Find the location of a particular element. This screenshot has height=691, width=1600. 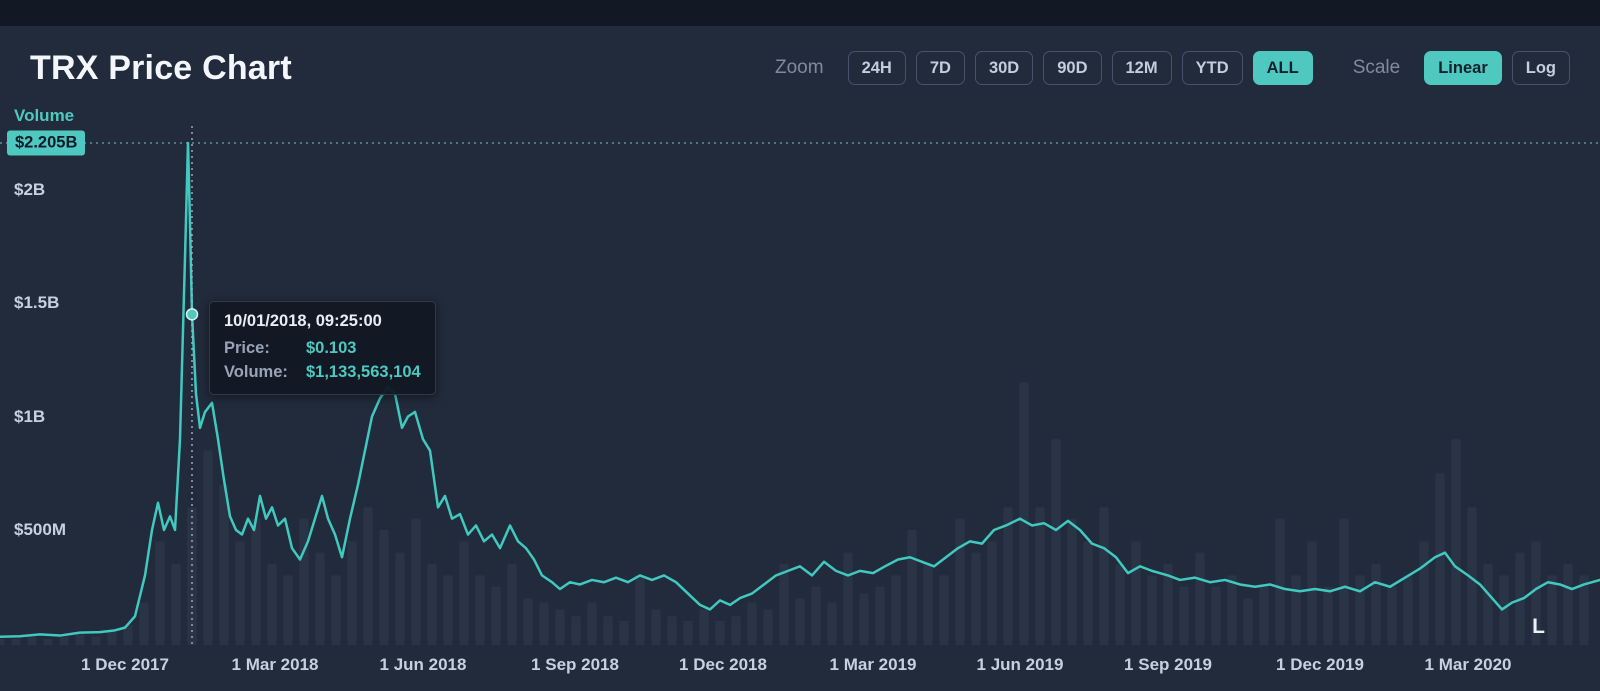

x-axis-tick: 1 Mar 2018 is located at coordinates (275, 664).